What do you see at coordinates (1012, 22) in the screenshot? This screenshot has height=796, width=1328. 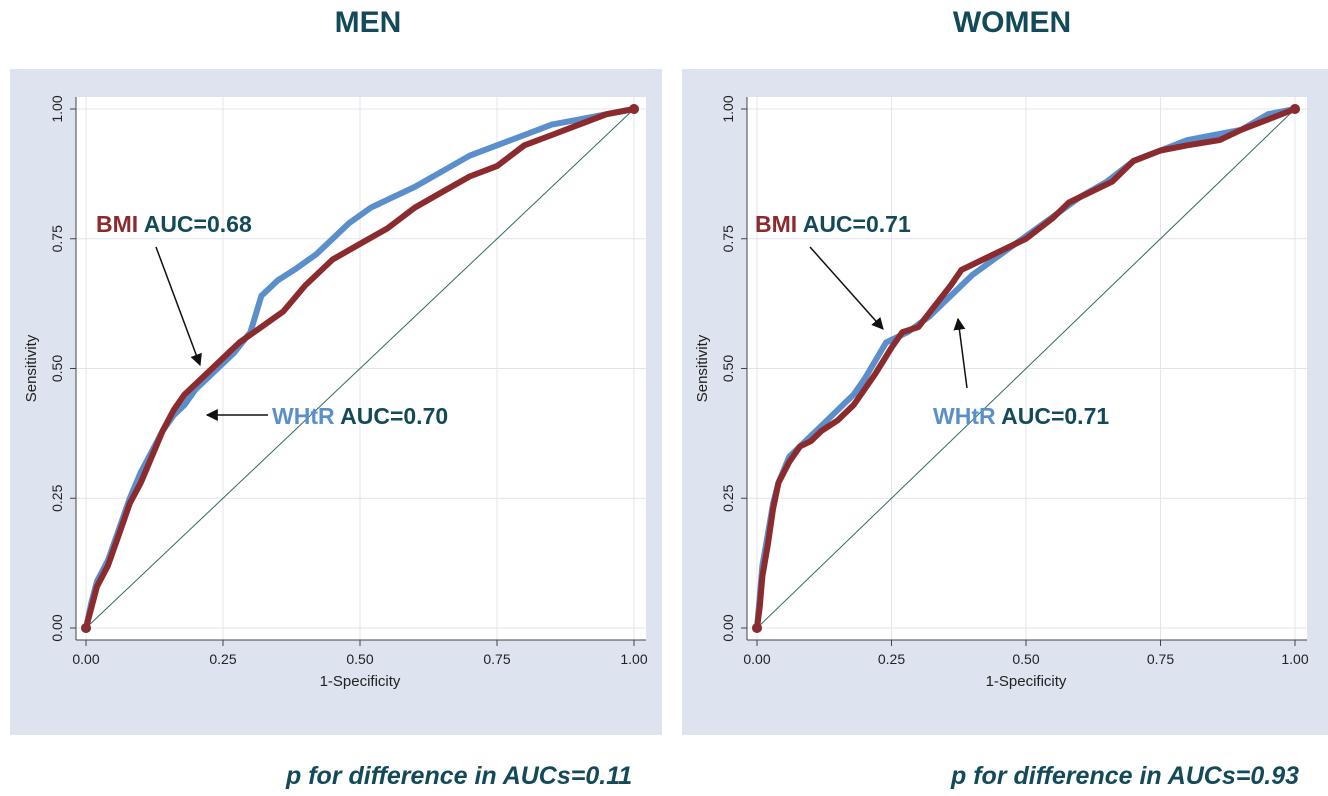 I see `chart-title-women: WOMEN` at bounding box center [1012, 22].